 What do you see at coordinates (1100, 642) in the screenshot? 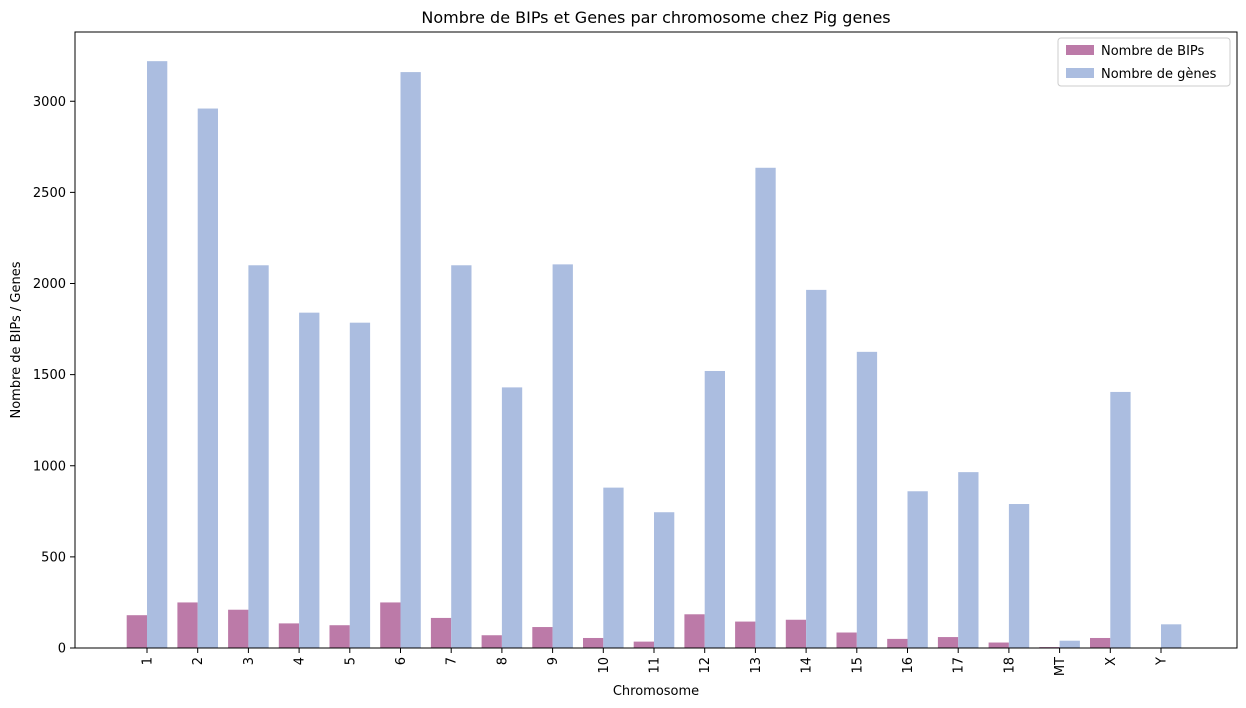
I see `bar-bips-X` at bounding box center [1100, 642].